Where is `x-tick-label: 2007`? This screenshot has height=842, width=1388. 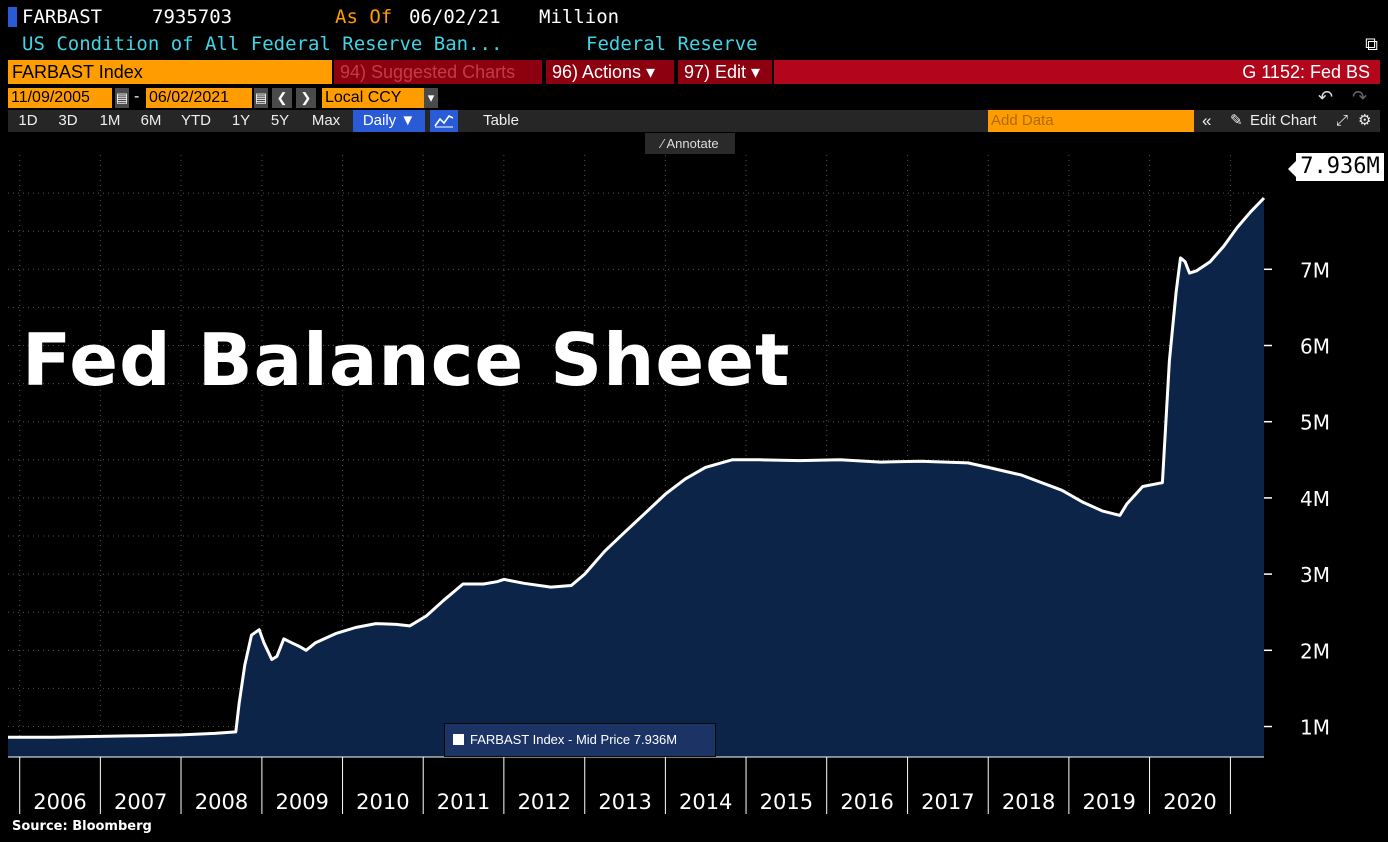 x-tick-label: 2007 is located at coordinates (140, 802).